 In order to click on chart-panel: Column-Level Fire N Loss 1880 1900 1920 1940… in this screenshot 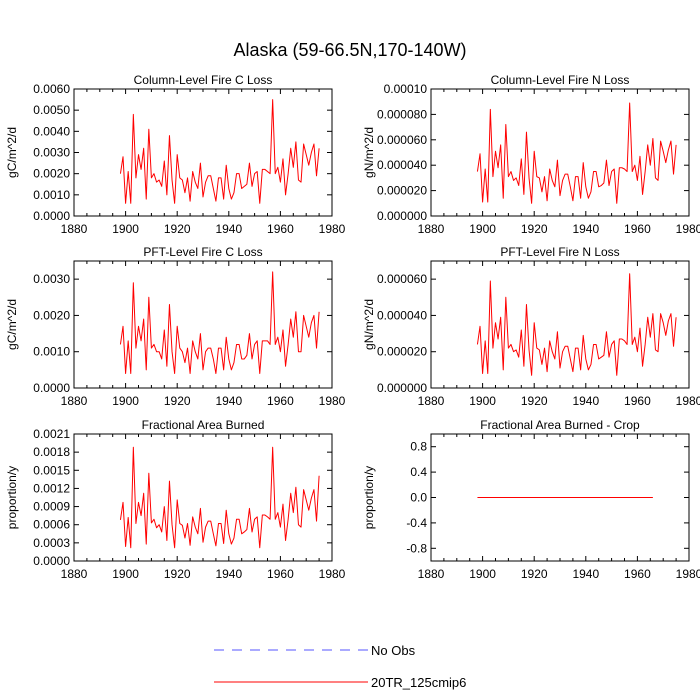, I will do `click(531, 154)`.